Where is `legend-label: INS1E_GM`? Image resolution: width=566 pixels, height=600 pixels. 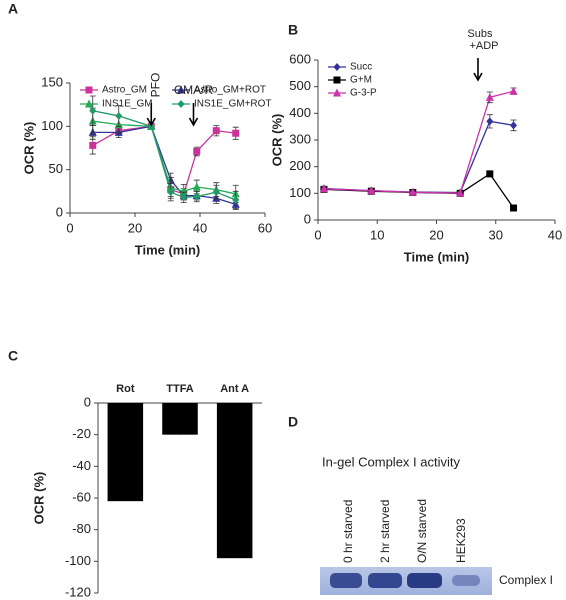 legend-label: INS1E_GM is located at coordinates (127, 104).